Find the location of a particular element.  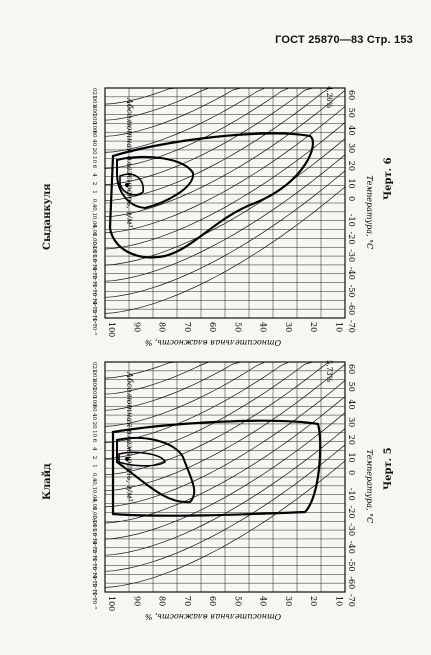

temp-tick-label: -20 is located at coordinates (351, 238).